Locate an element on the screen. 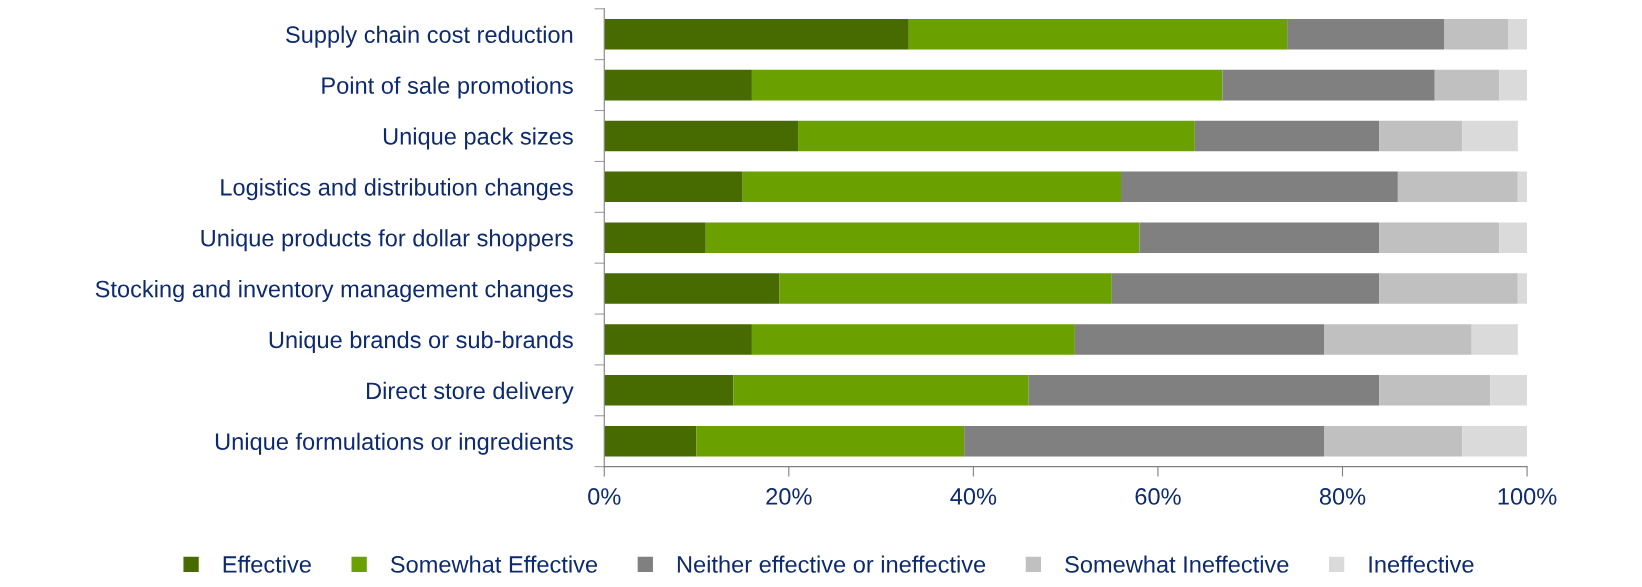 Image resolution: width=1642 pixels, height=587 pixels. legend-label: Somewhat Effective is located at coordinates (494, 564).